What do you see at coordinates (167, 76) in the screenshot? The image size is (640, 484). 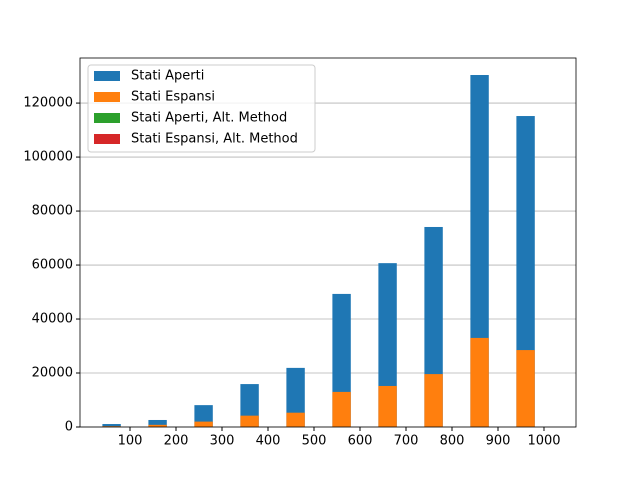 I see `legend-label: Stati Aperti` at bounding box center [167, 76].